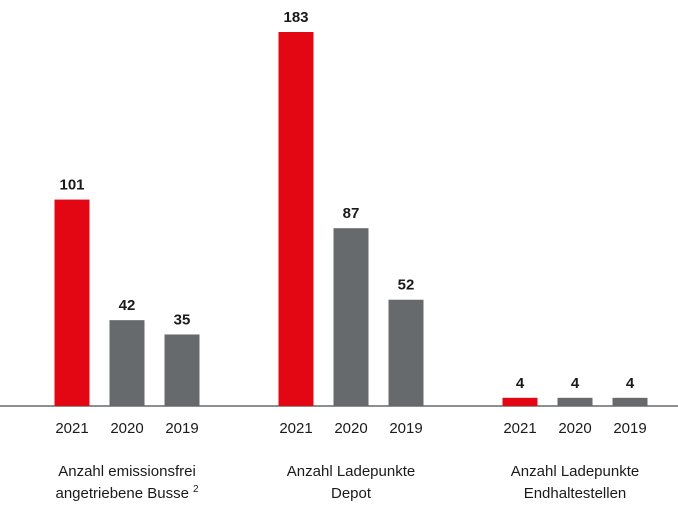 The height and width of the screenshot is (506, 678). I want to click on group-label: Endhaltestellen, so click(575, 493).